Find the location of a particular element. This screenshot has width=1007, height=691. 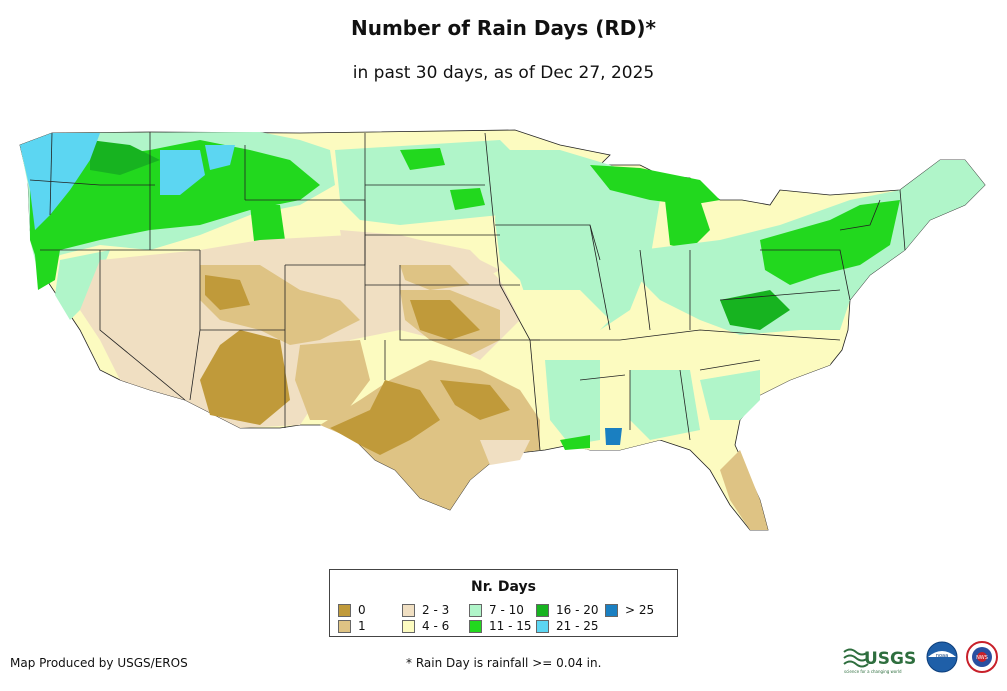

usgs-tagline: science for a changing world is located at coordinates (873, 671).